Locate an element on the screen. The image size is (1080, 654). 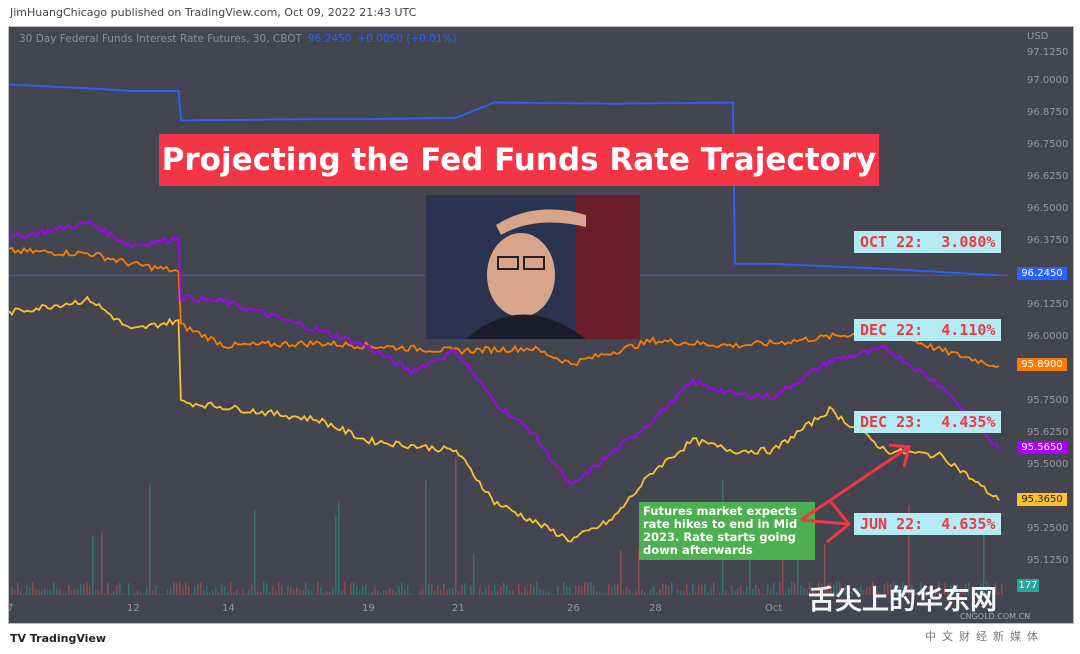
watermark: 舌尖上的华东网 is located at coordinates (902, 600).